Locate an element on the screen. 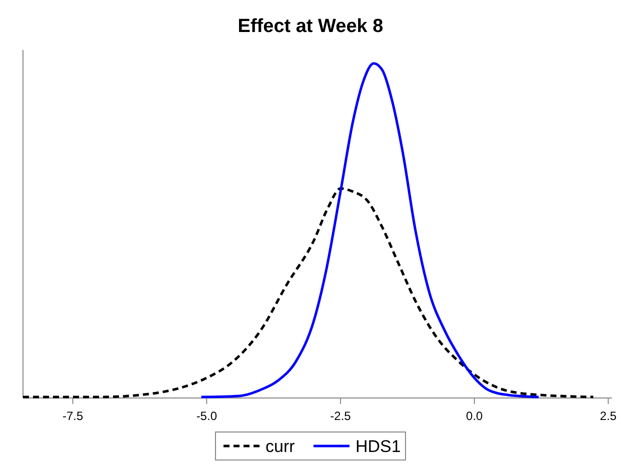 This screenshot has width=621, height=470. x-tick-label: -2.5 is located at coordinates (341, 416).